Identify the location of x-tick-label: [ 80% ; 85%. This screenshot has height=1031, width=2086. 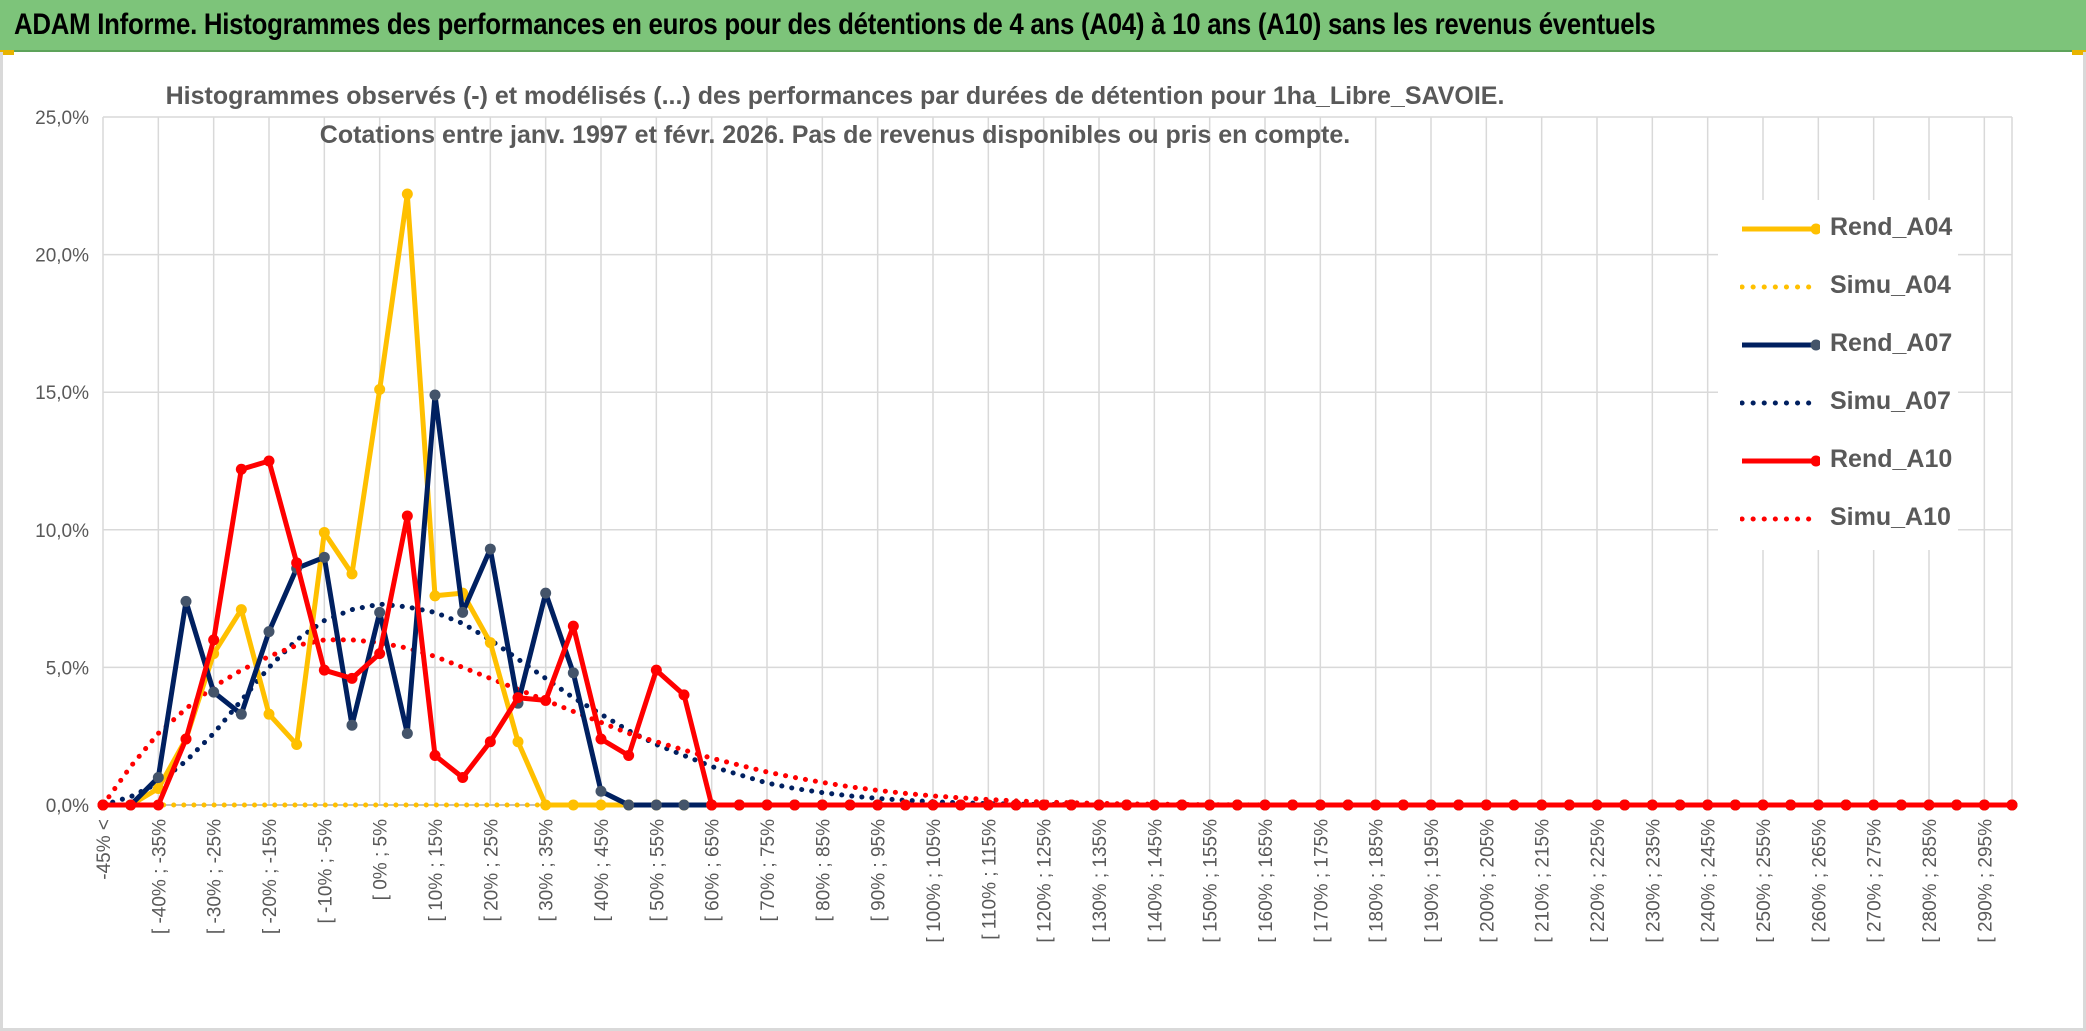
(823, 870).